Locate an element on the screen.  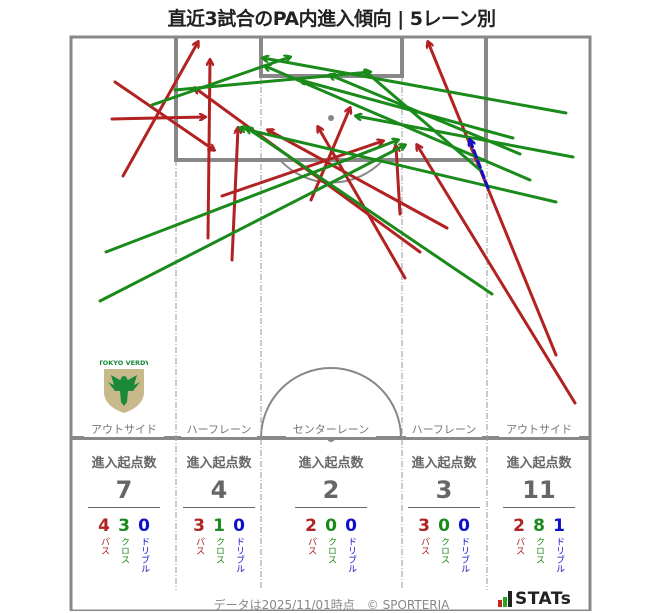
pass-count: 4 パス is located at coordinates (104, 535).